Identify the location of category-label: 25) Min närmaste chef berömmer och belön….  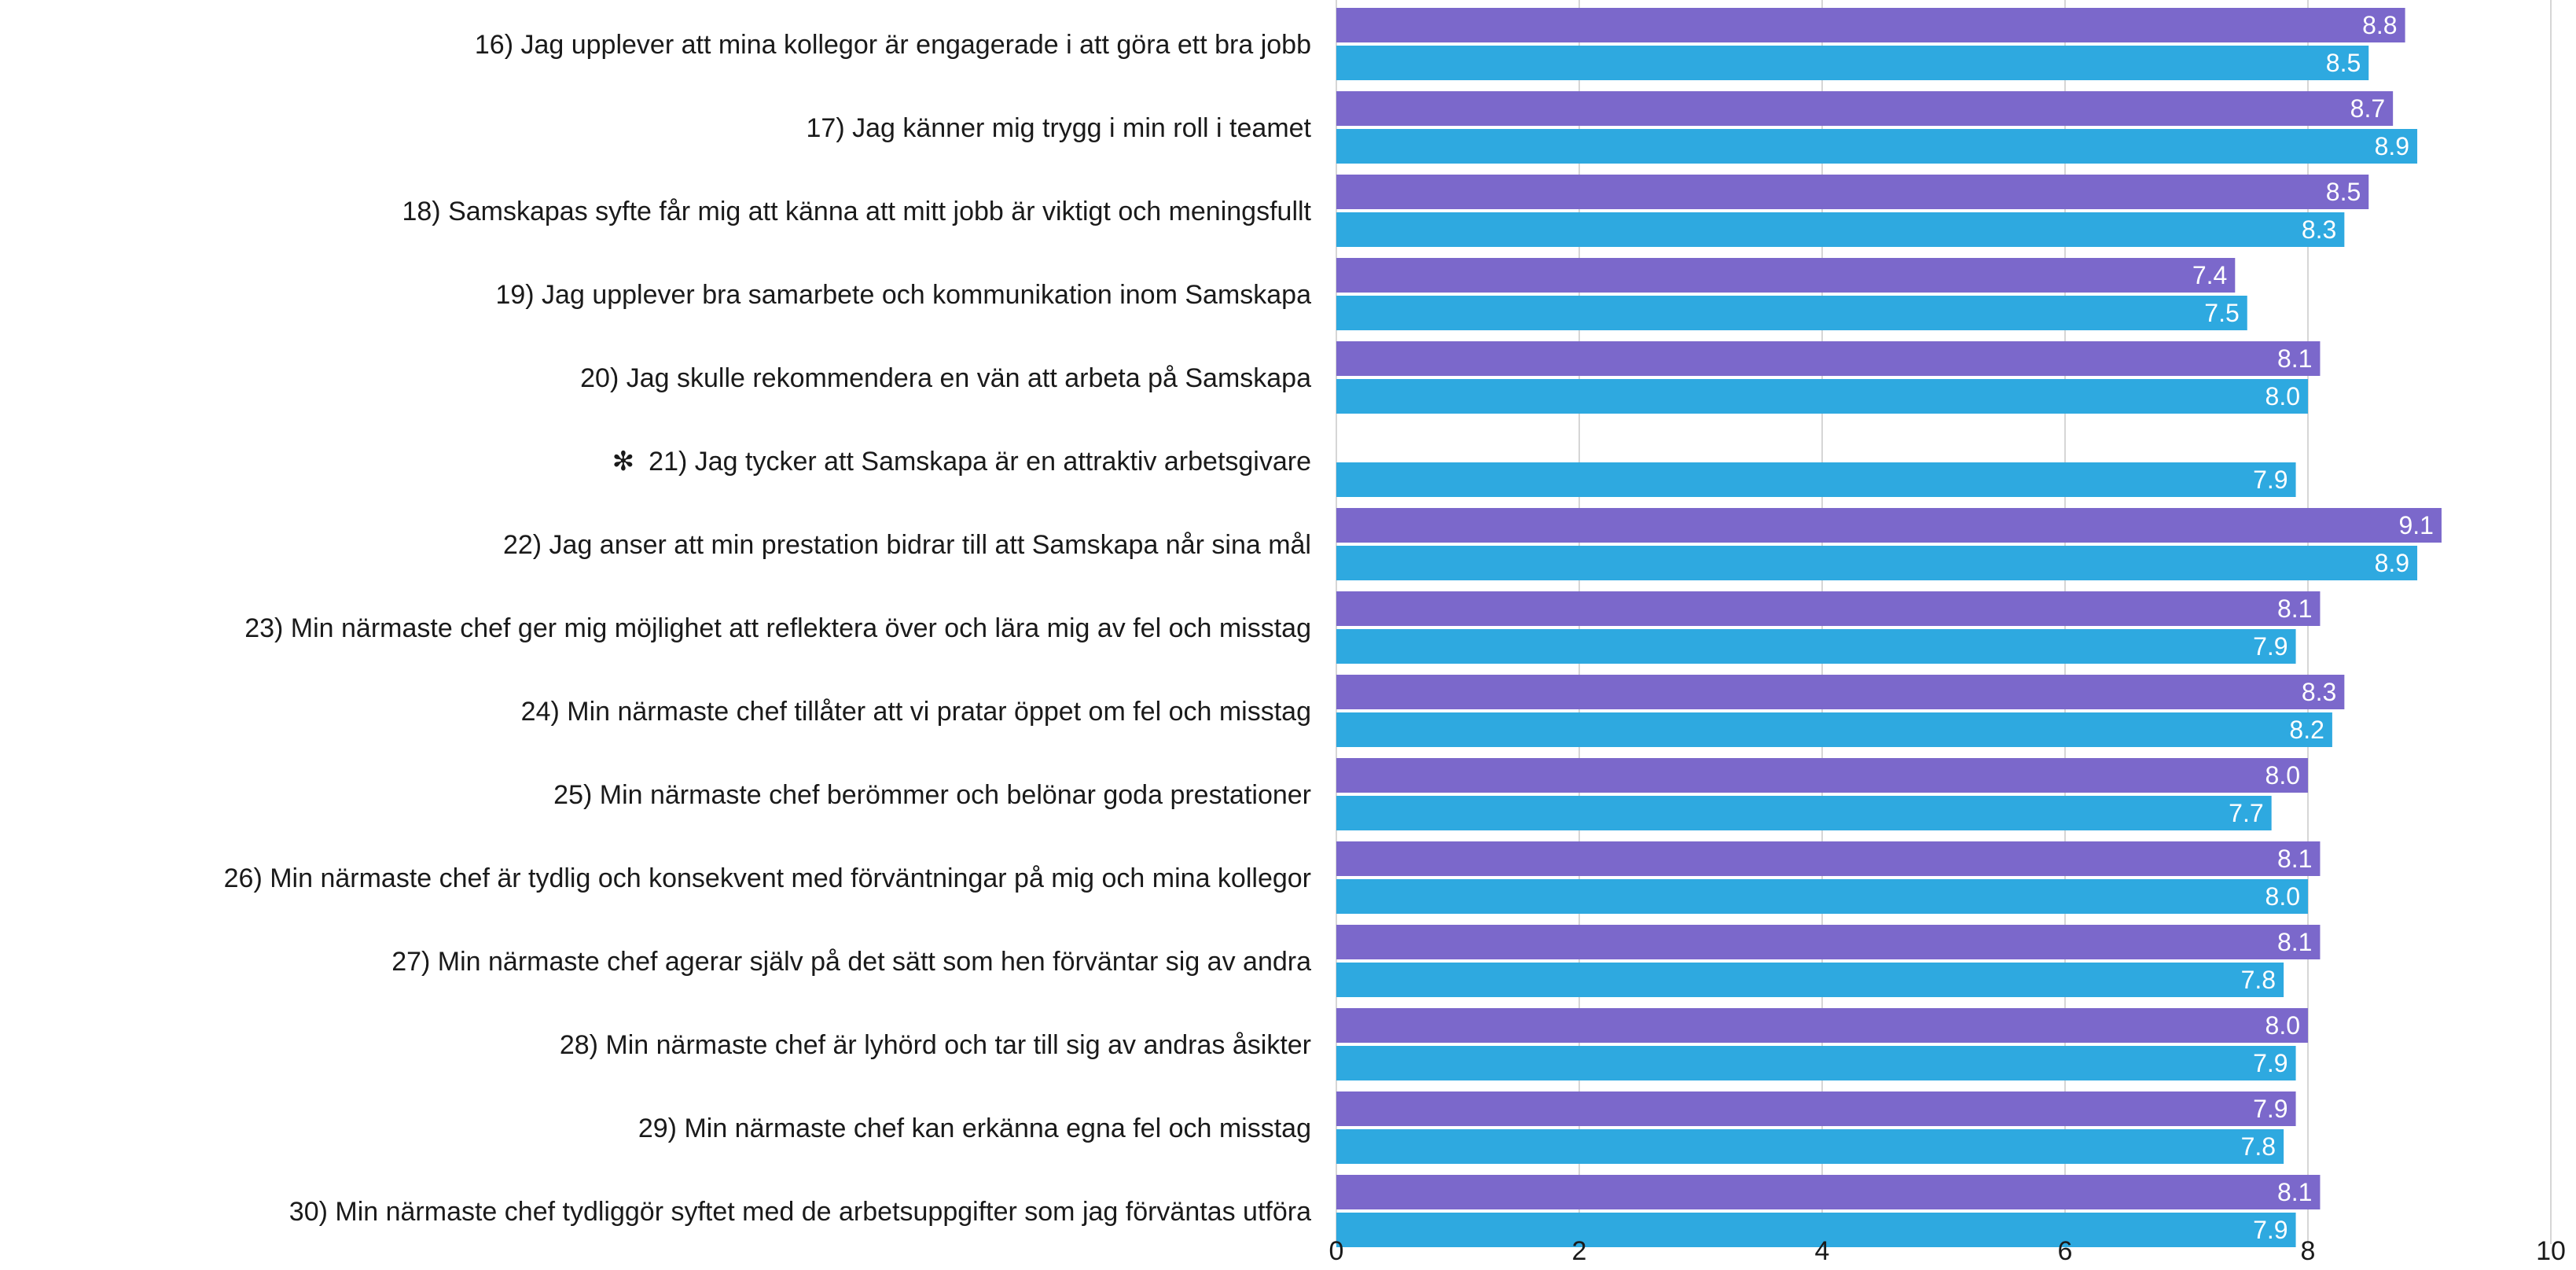
(932, 795).